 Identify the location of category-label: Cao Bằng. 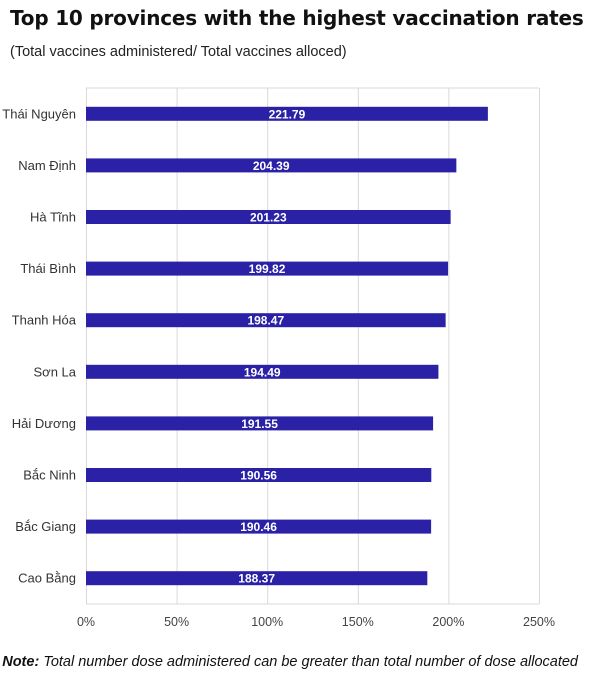
(47, 578).